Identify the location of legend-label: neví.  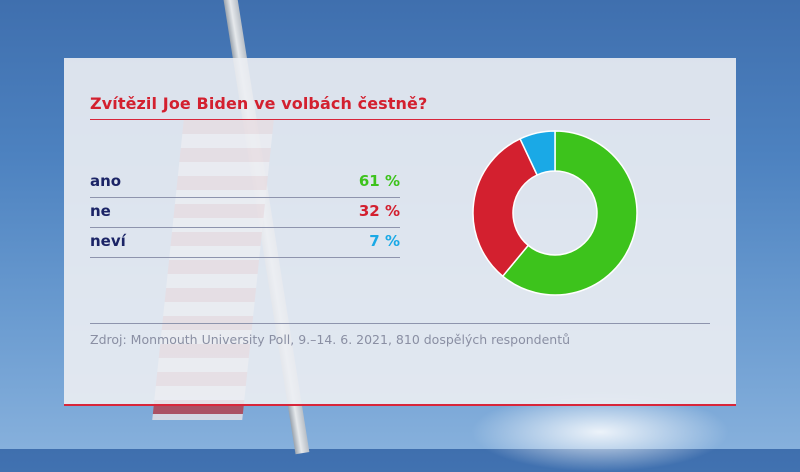
(108, 241).